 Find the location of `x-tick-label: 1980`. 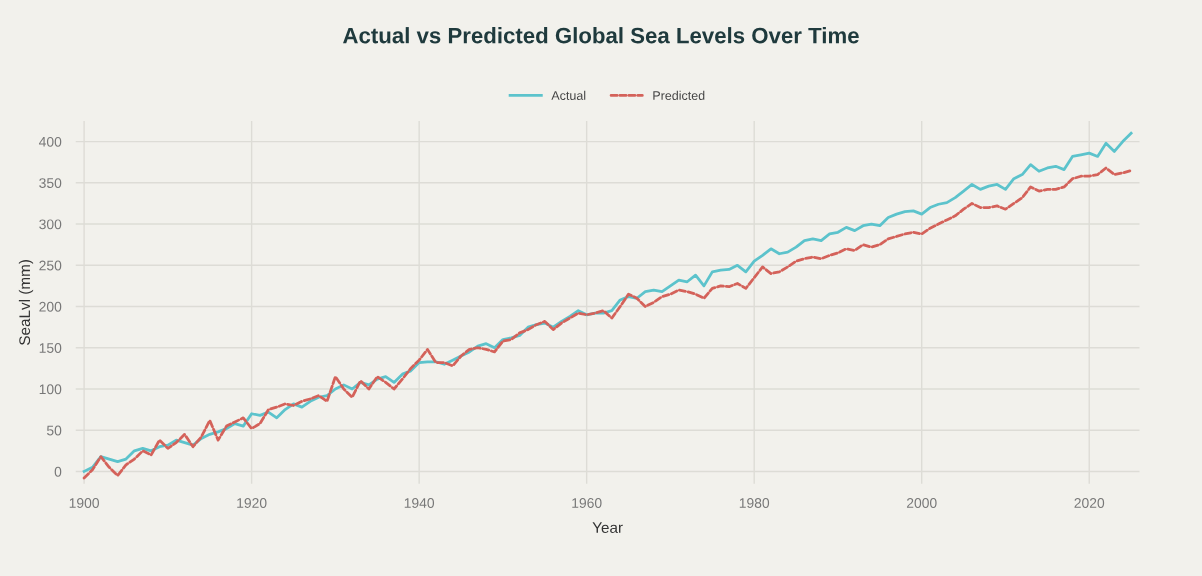

x-tick-label: 1980 is located at coordinates (754, 503).